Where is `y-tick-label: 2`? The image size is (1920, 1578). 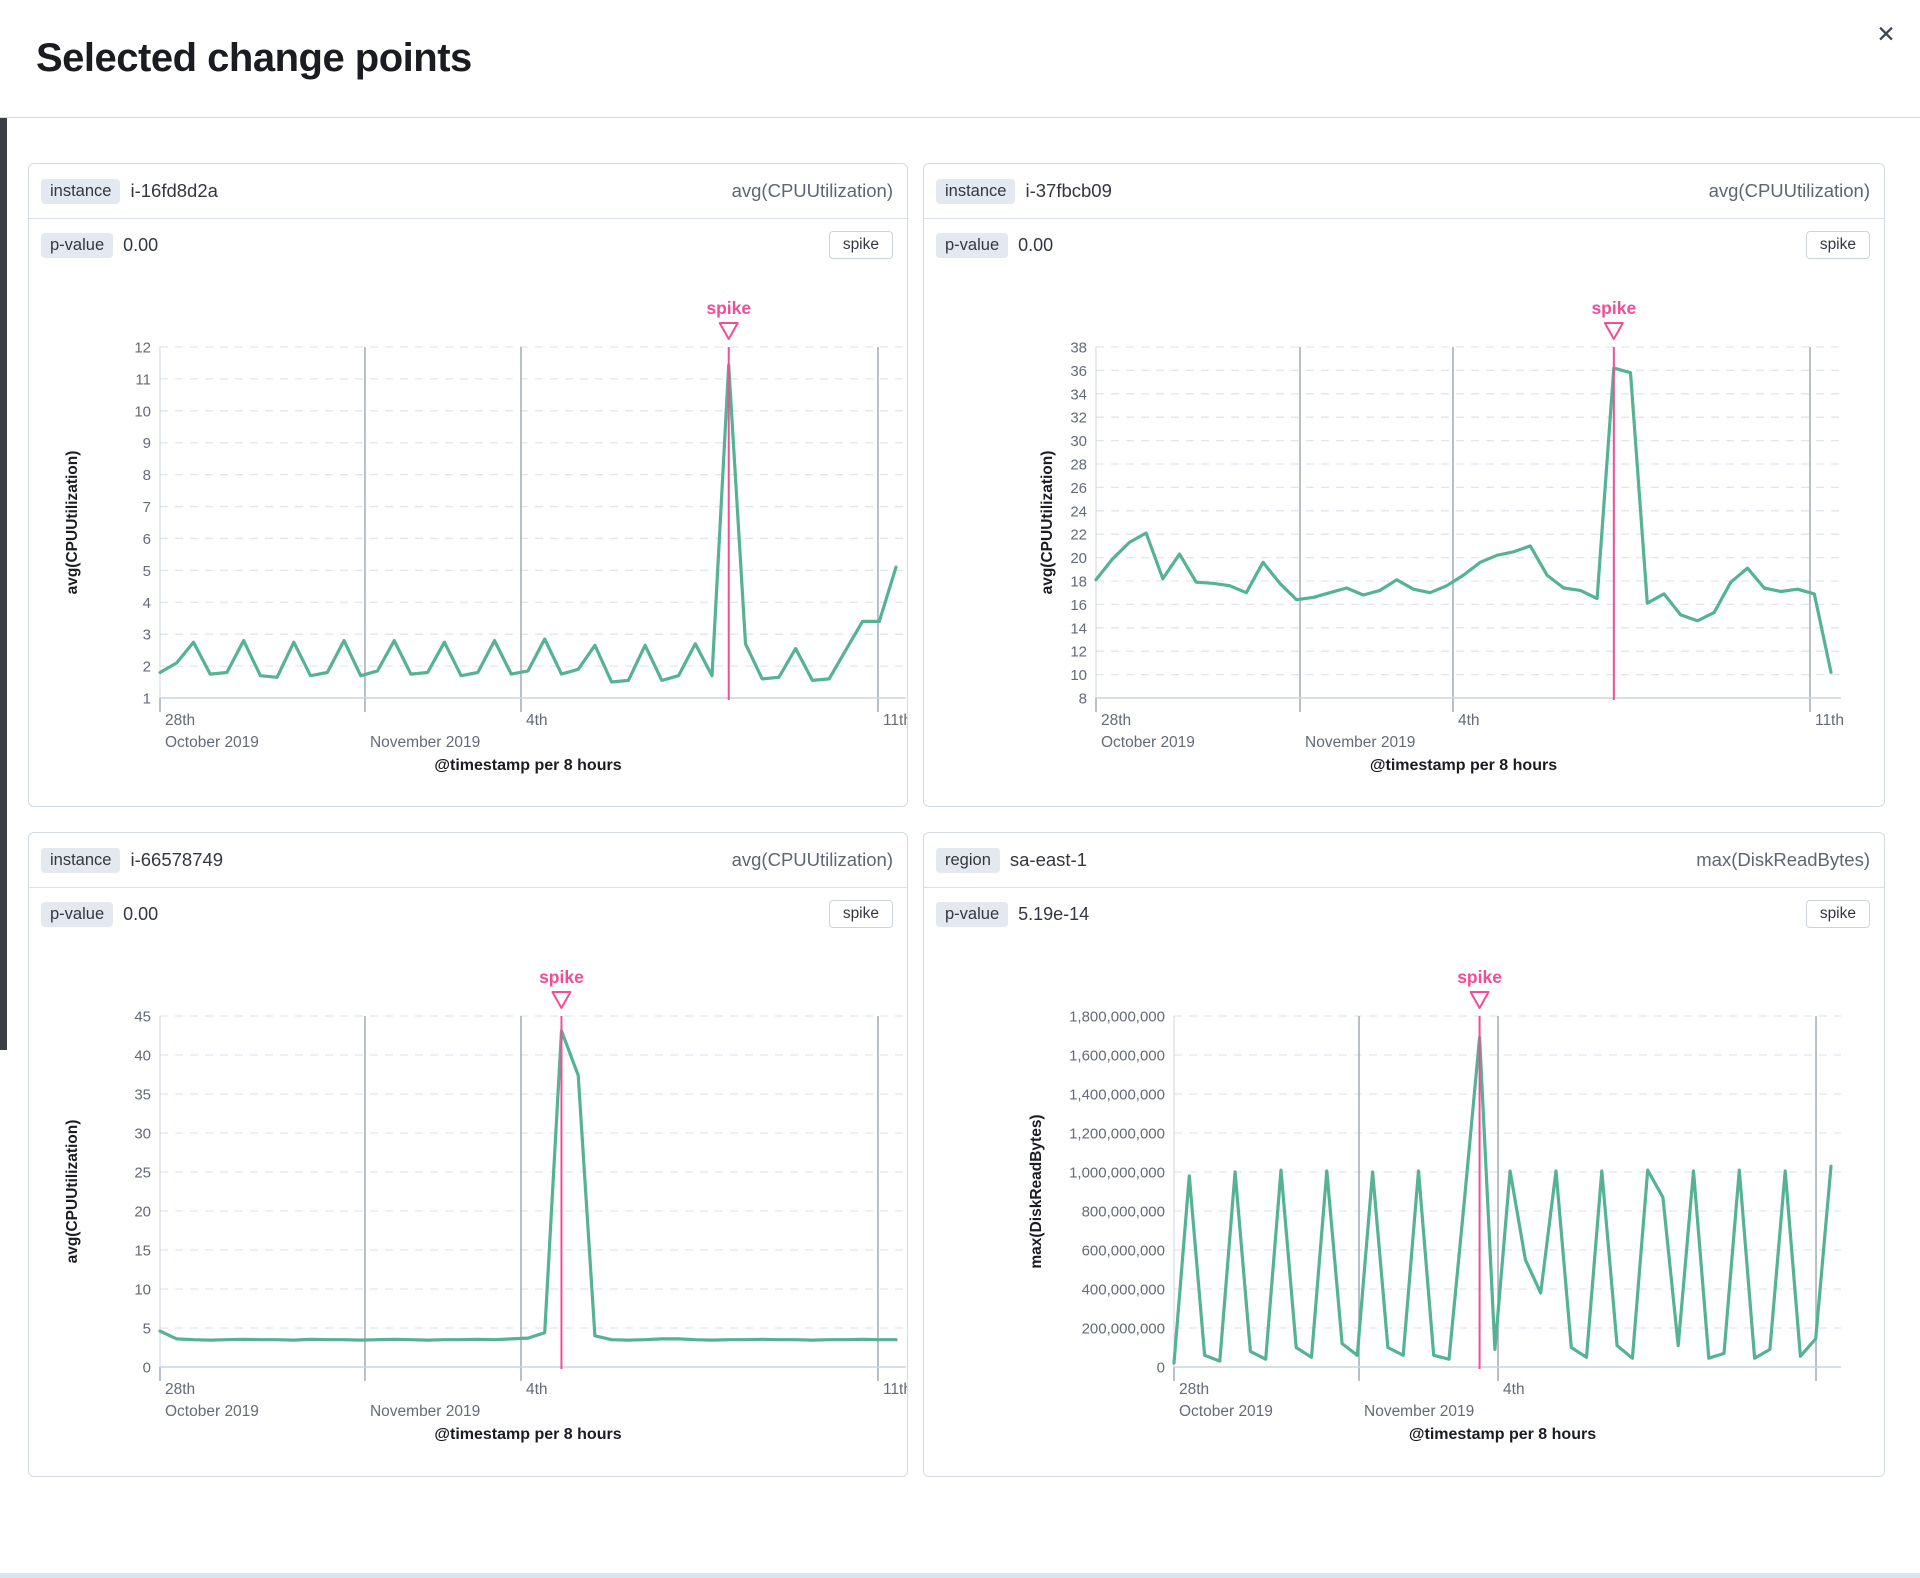 y-tick-label: 2 is located at coordinates (147, 667).